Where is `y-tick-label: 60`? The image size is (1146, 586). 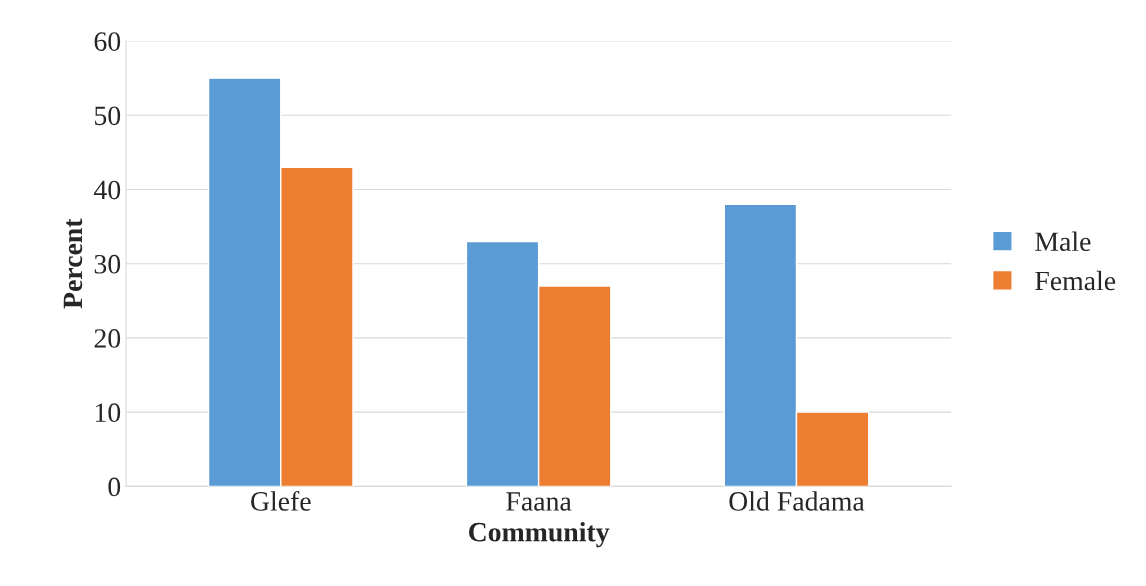
y-tick-label: 60 is located at coordinates (107, 41).